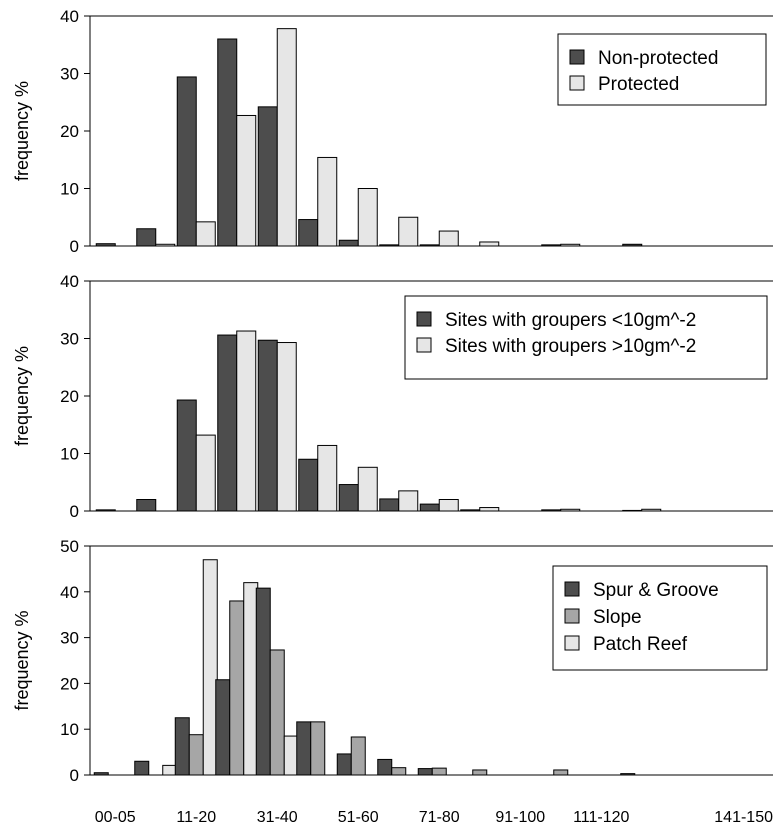 This screenshot has width=773, height=833. I want to click on y-tick-label: 10, so click(69, 189).